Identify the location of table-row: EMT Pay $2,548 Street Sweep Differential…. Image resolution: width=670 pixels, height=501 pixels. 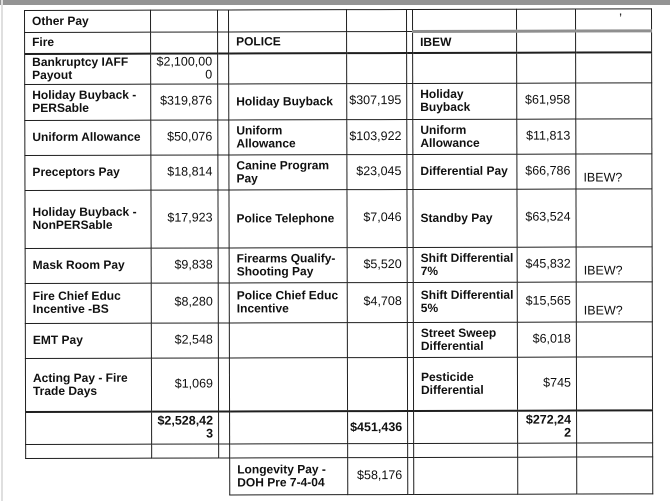
(339, 339).